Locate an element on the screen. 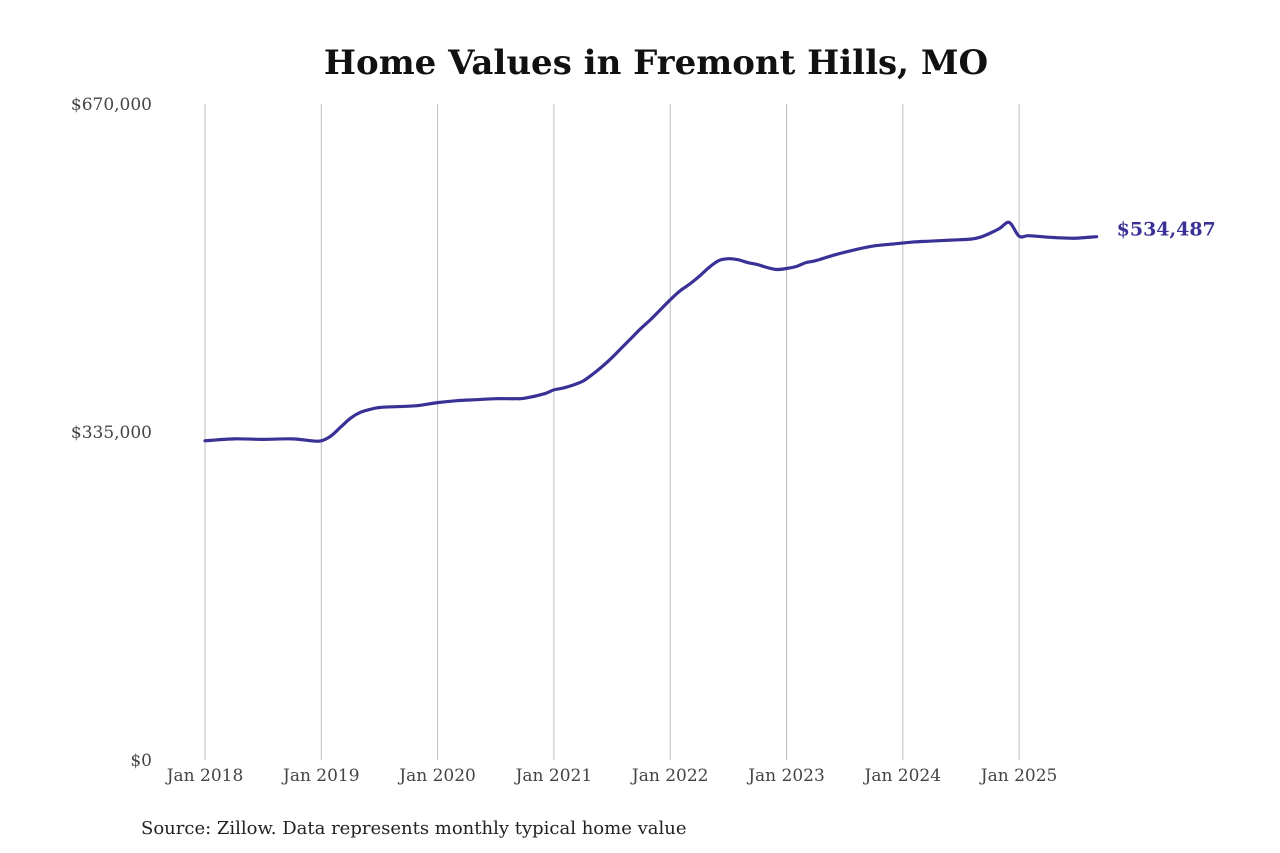 The width and height of the screenshot is (1280, 853). end-value-label: $534,487 is located at coordinates (1166, 230).